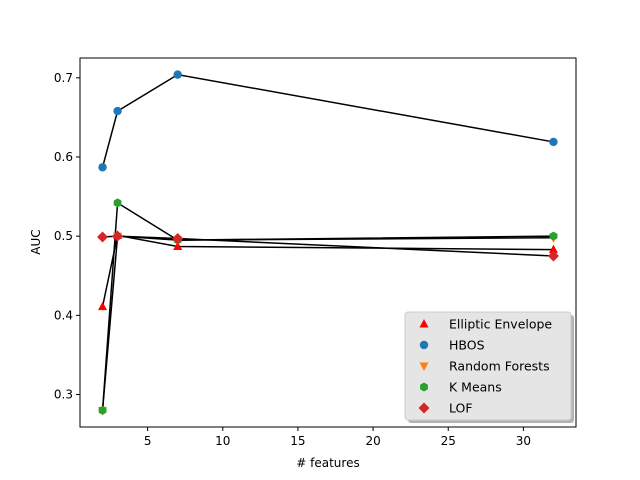 This screenshot has width=640, height=480. What do you see at coordinates (499, 366) in the screenshot?
I see `legend-label-2: Random Forests` at bounding box center [499, 366].